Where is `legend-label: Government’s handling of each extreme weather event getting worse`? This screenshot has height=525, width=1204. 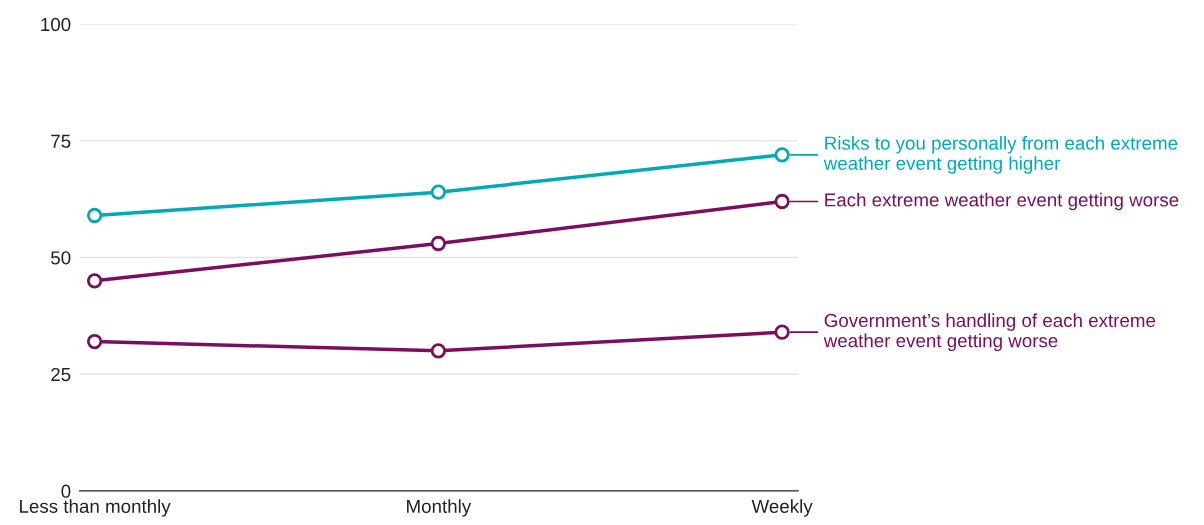 legend-label: Government’s handling of each extreme weather event getting worse is located at coordinates (989, 332).